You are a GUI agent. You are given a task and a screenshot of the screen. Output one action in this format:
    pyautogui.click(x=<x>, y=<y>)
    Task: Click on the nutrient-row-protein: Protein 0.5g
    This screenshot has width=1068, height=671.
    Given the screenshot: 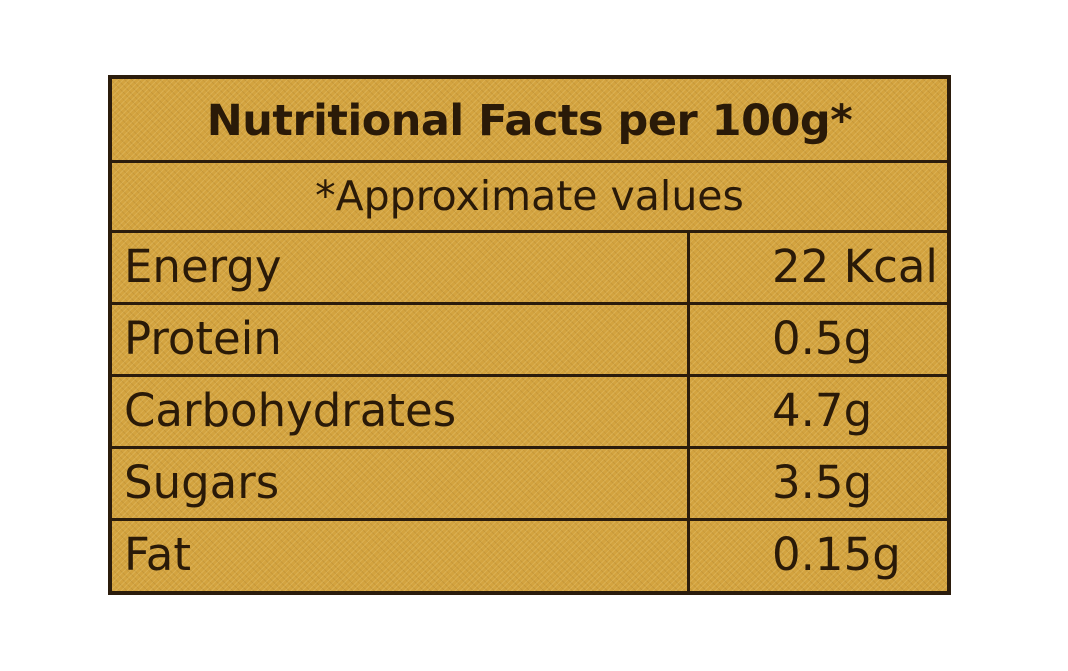 What is the action you would take?
    pyautogui.click(x=529, y=341)
    